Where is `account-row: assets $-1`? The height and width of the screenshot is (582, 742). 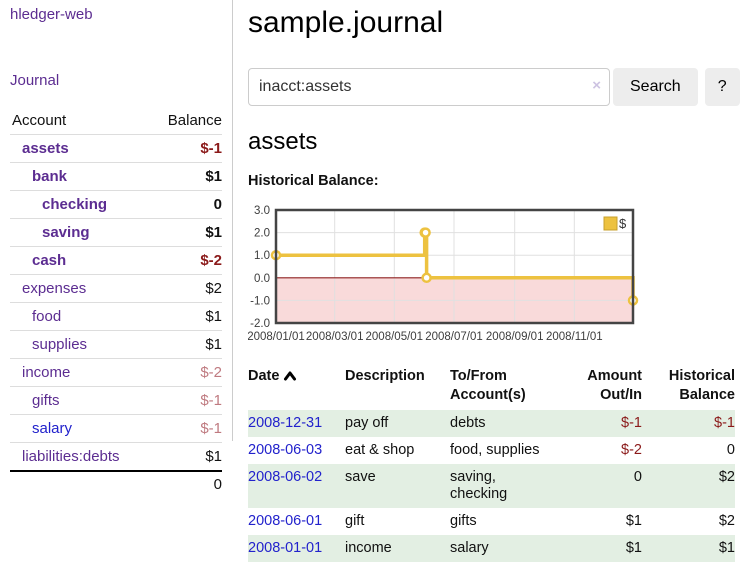 account-row: assets $-1 is located at coordinates (116, 148).